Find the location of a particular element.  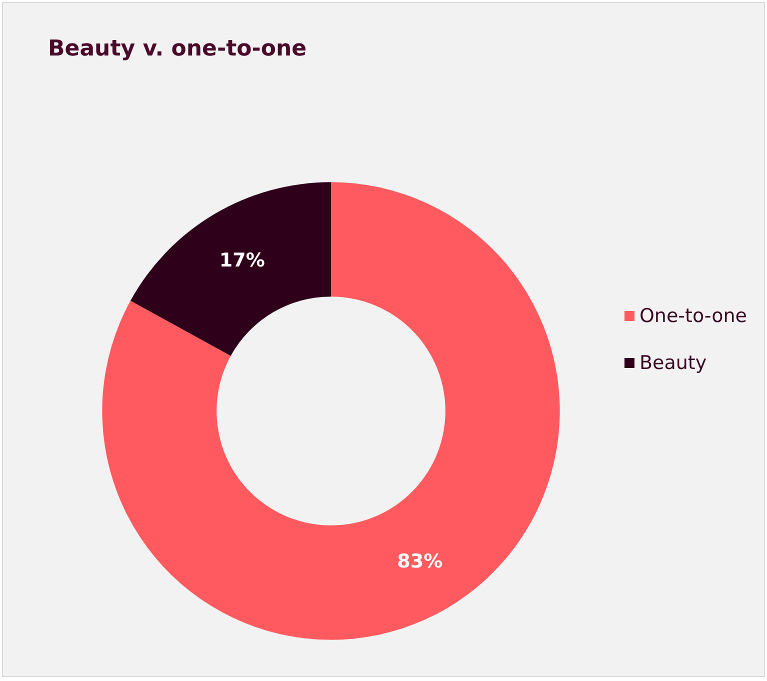

data-label: 83% is located at coordinates (420, 561).